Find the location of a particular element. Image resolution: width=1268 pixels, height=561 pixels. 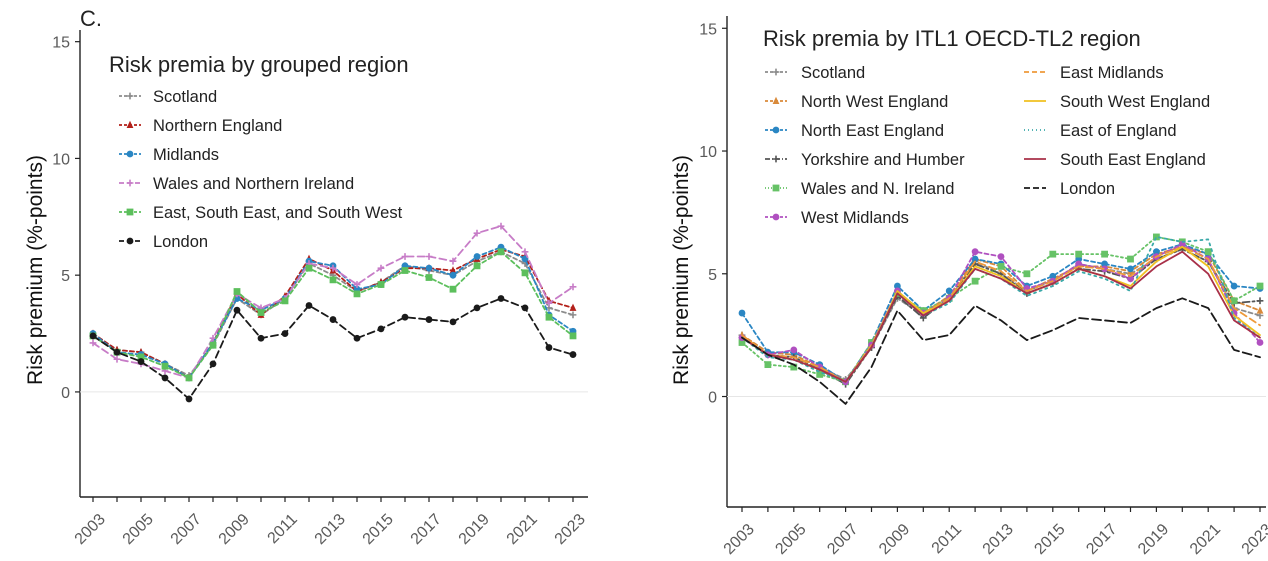

legend-item: East of England is located at coordinates (1100, 131).